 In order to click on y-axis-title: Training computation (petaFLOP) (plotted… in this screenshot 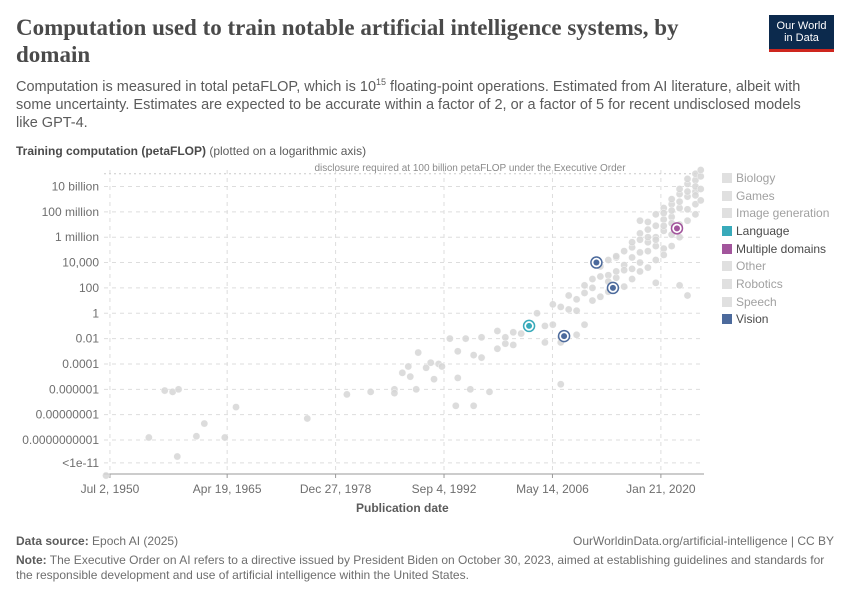, I will do `click(191, 151)`.